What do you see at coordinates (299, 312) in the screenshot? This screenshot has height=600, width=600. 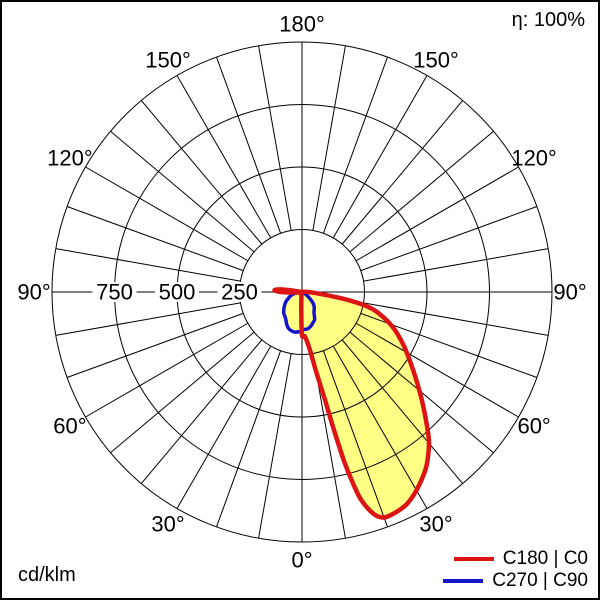 I see `curve-c270-c90` at bounding box center [299, 312].